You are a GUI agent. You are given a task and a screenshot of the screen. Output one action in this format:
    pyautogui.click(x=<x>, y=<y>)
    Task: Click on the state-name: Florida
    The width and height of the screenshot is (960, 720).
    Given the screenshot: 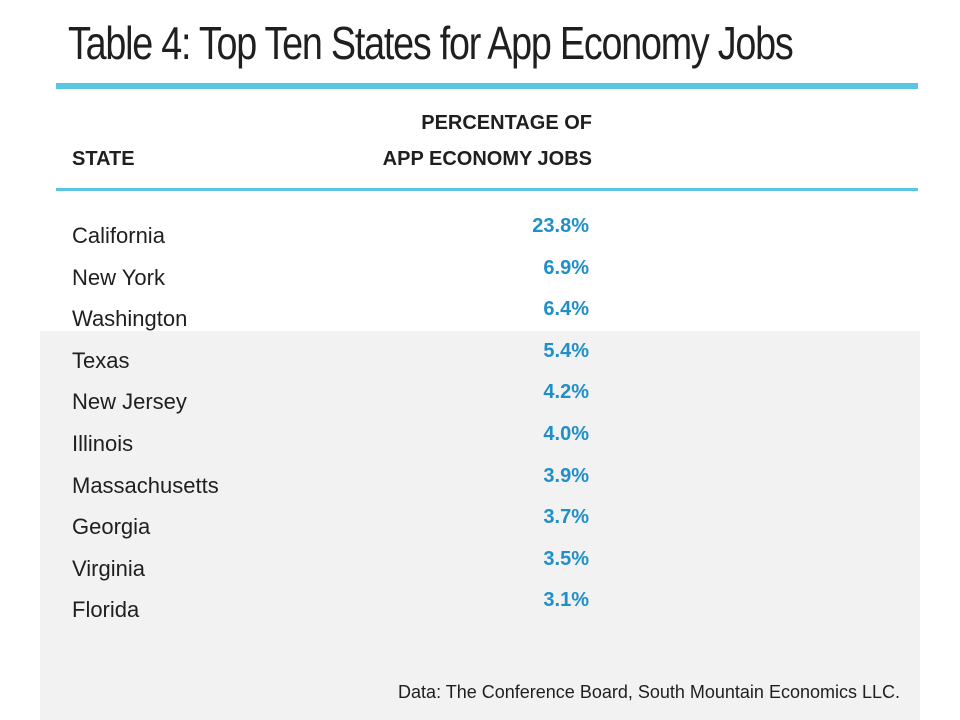 What is the action you would take?
    pyautogui.click(x=106, y=610)
    